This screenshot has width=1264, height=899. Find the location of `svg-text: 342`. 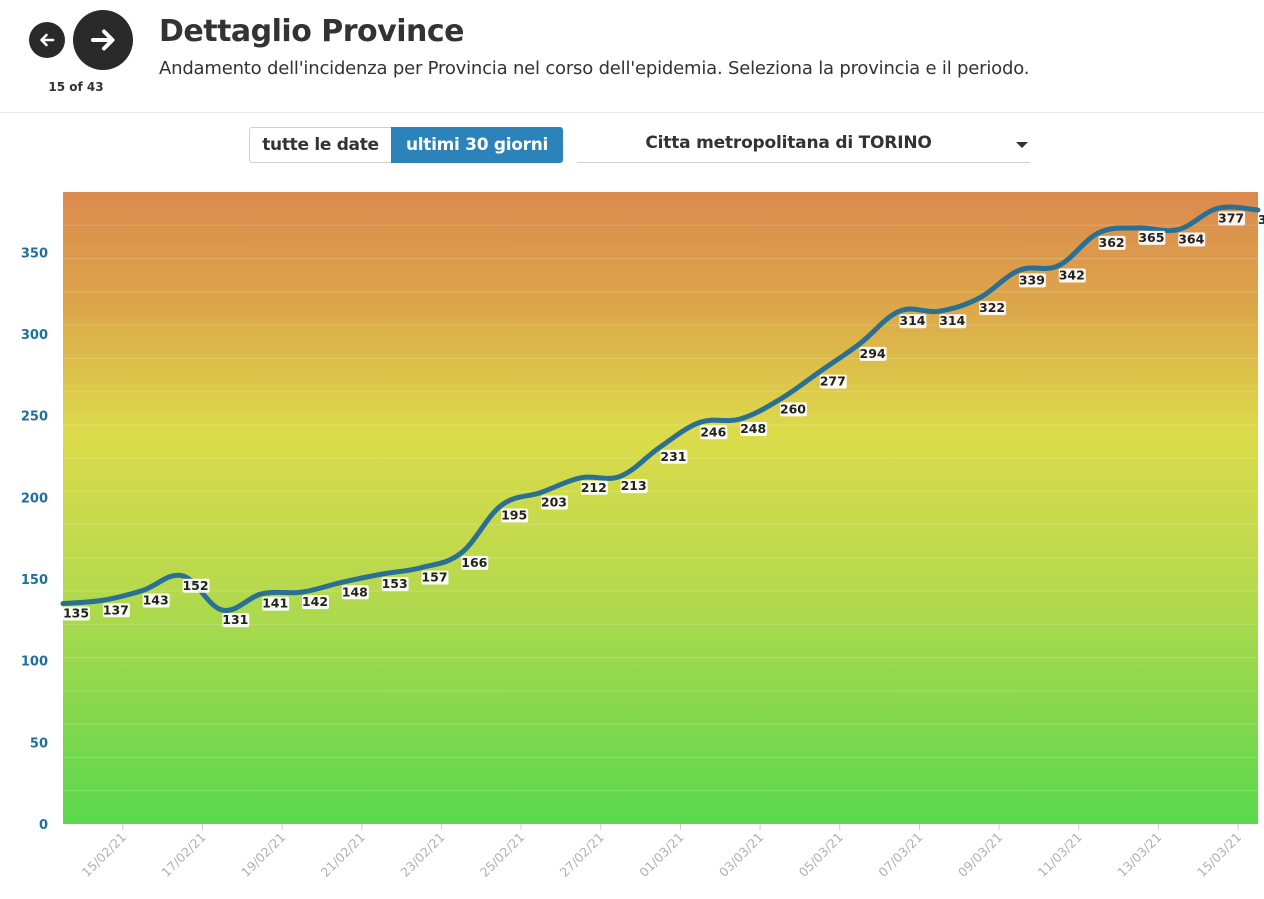

svg-text: 342 is located at coordinates (1072, 274).